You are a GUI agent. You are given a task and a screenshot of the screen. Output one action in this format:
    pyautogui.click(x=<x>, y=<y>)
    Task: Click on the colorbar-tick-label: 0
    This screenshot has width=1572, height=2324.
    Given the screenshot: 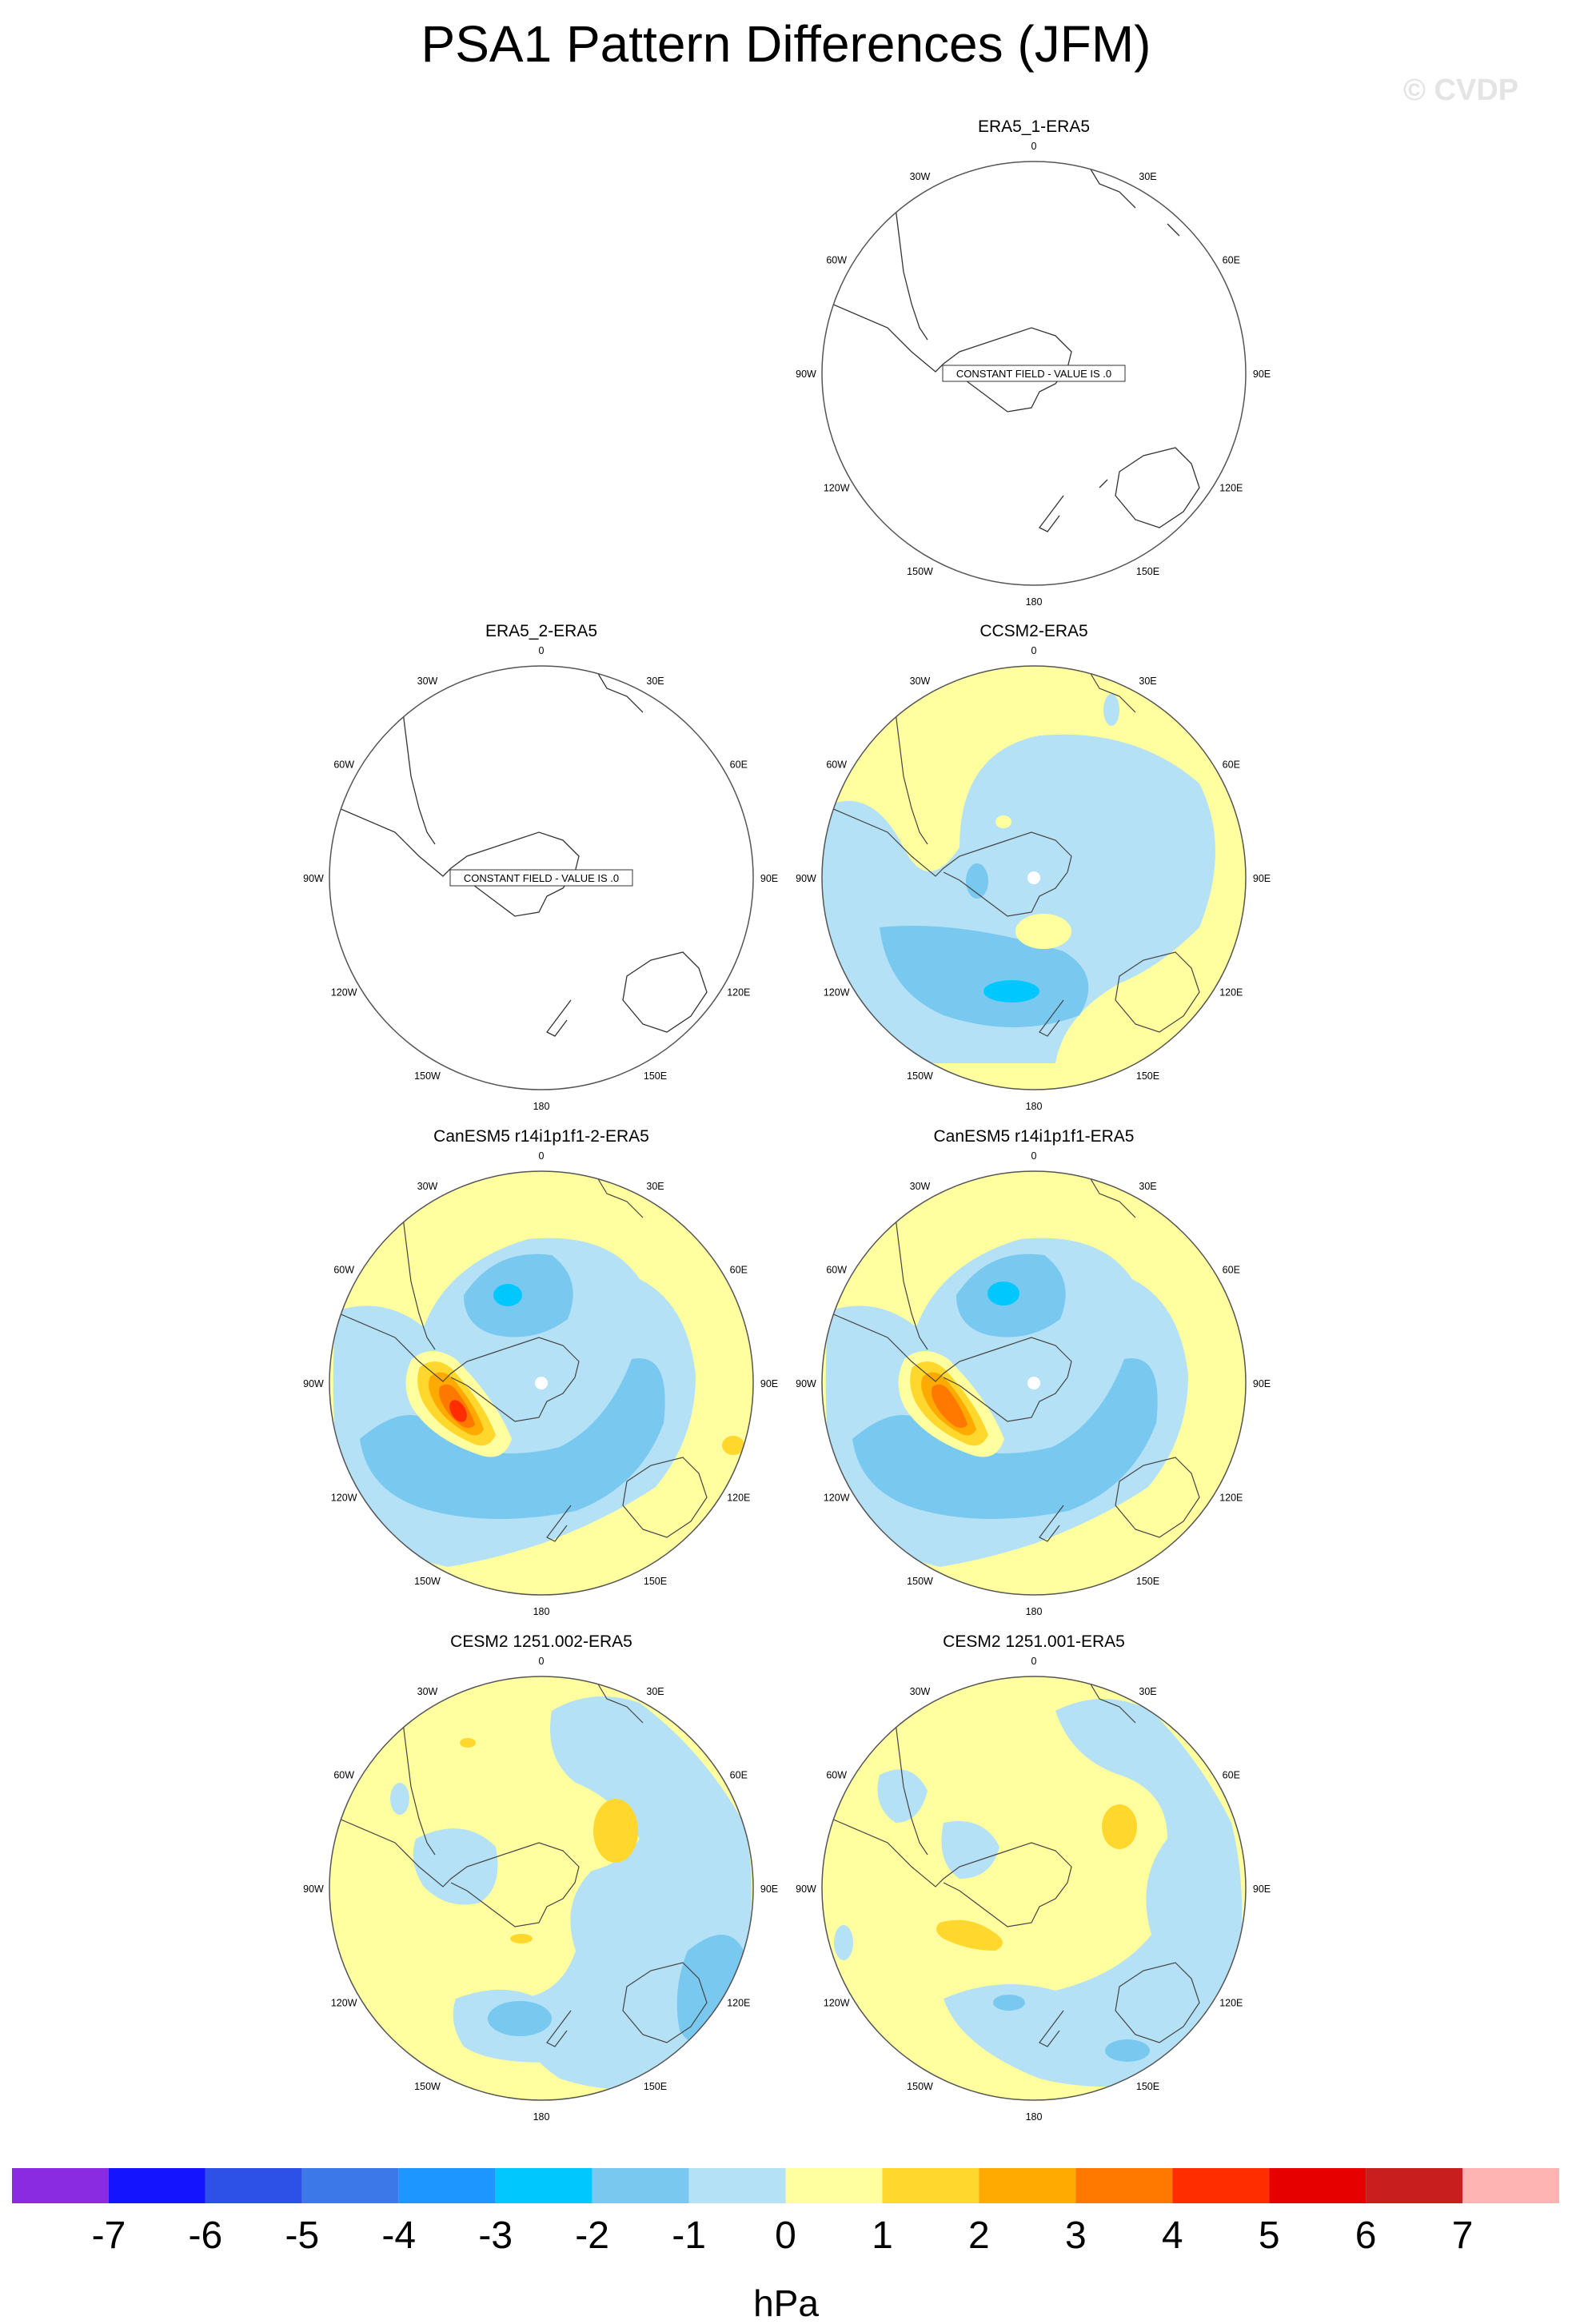 What is the action you would take?
    pyautogui.click(x=786, y=2236)
    